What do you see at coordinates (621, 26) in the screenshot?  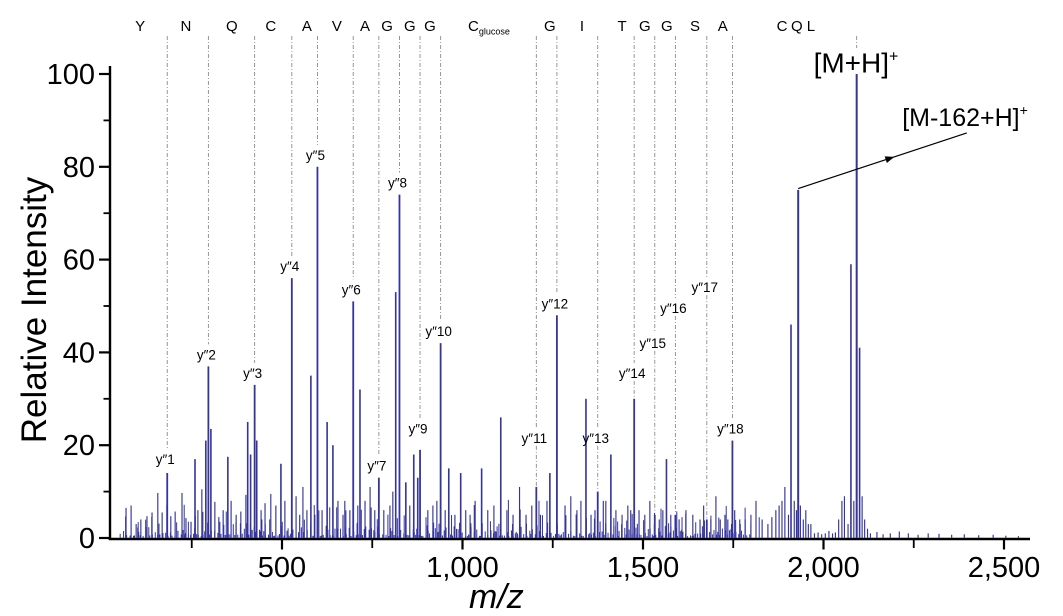 I see `sequence-residue: T` at bounding box center [621, 26].